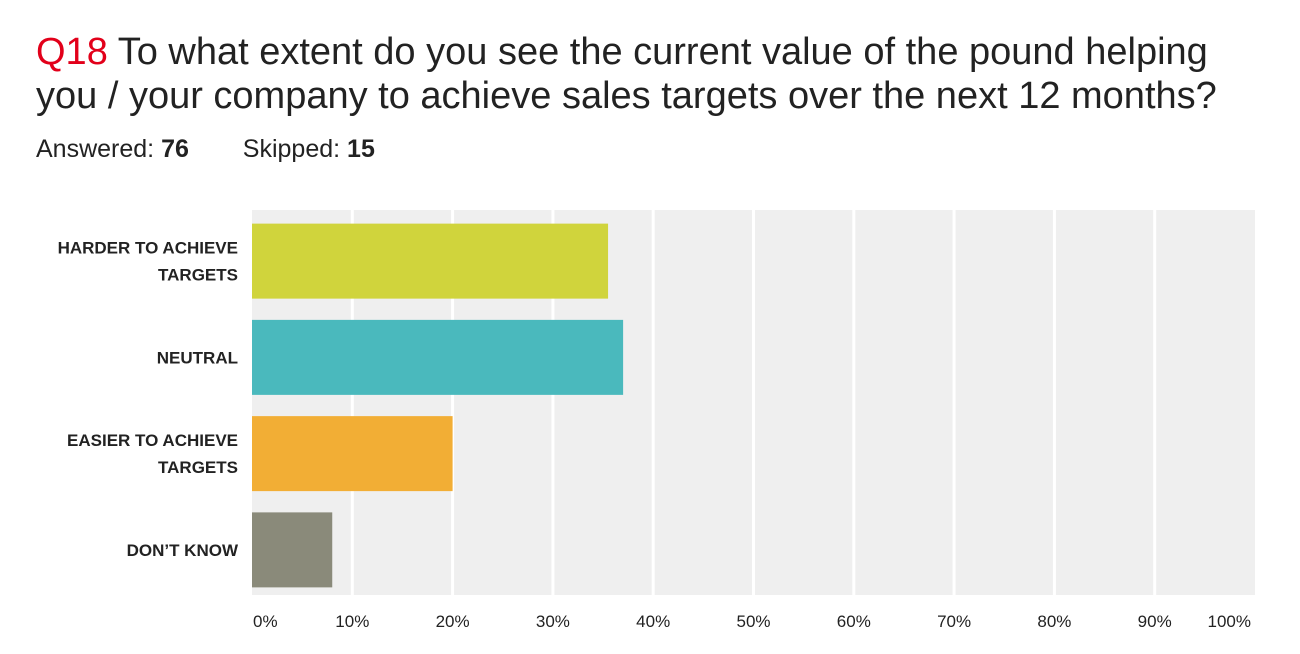 The width and height of the screenshot is (1300, 654). Describe the element at coordinates (1229, 621) in the screenshot. I see `x-tick-label: 100%` at that location.